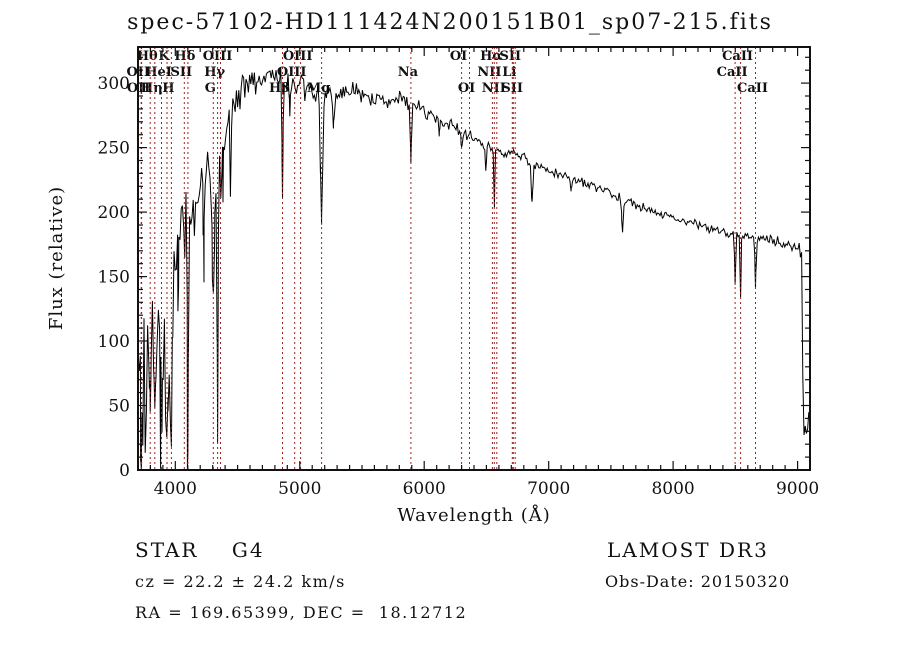 The image size is (900, 649). I want to click on x-tick-label: 5000, so click(299, 489).